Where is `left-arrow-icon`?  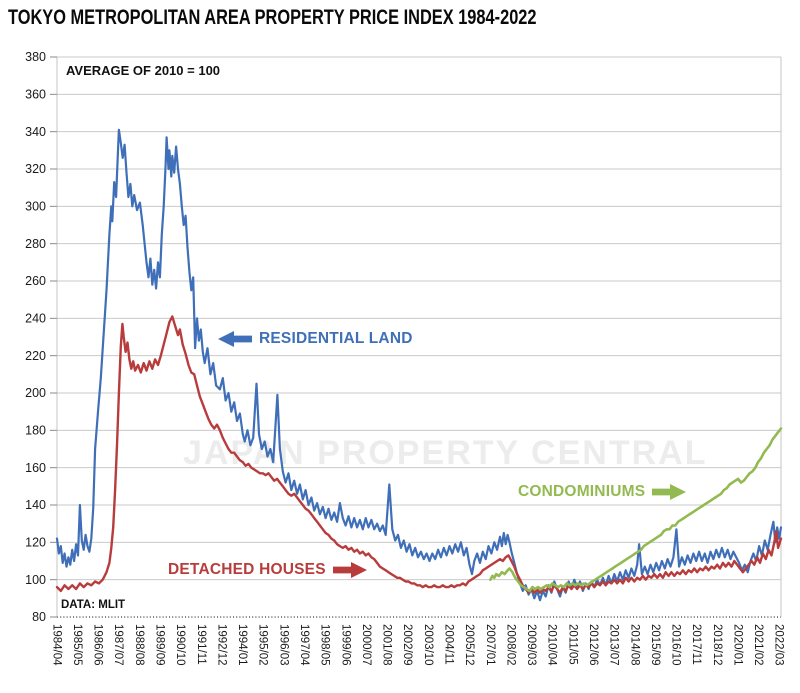 left-arrow-icon is located at coordinates (235, 339).